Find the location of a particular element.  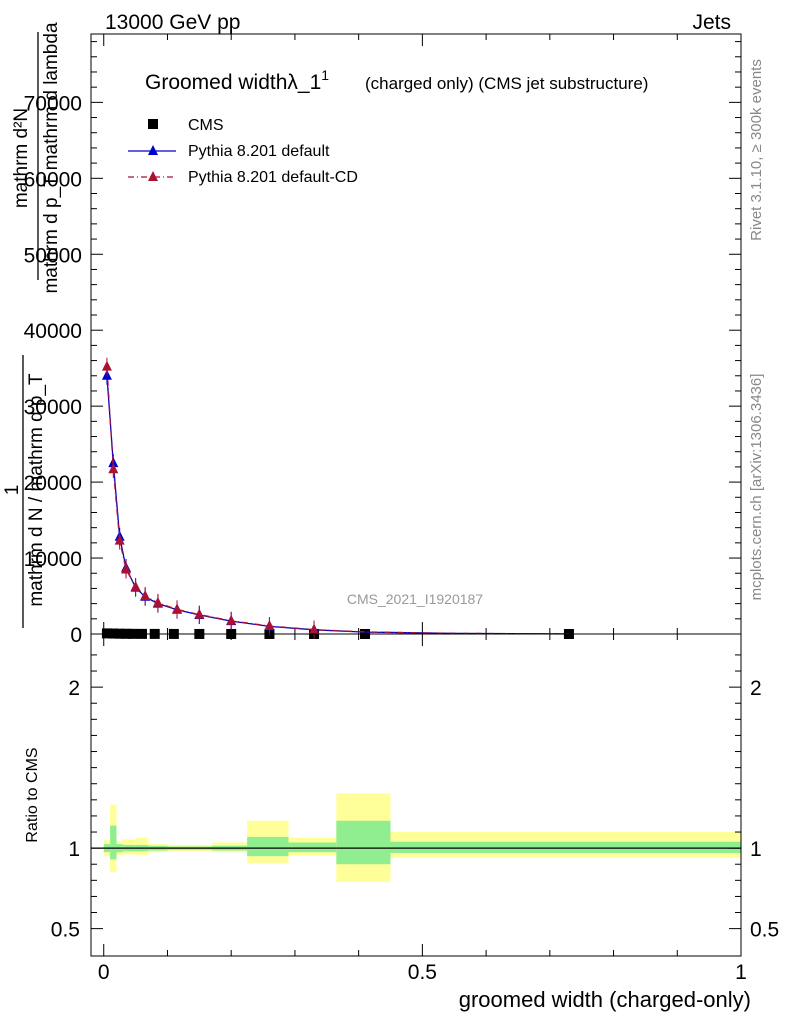

y-tick-label: 20000 is located at coordinates (53, 483).